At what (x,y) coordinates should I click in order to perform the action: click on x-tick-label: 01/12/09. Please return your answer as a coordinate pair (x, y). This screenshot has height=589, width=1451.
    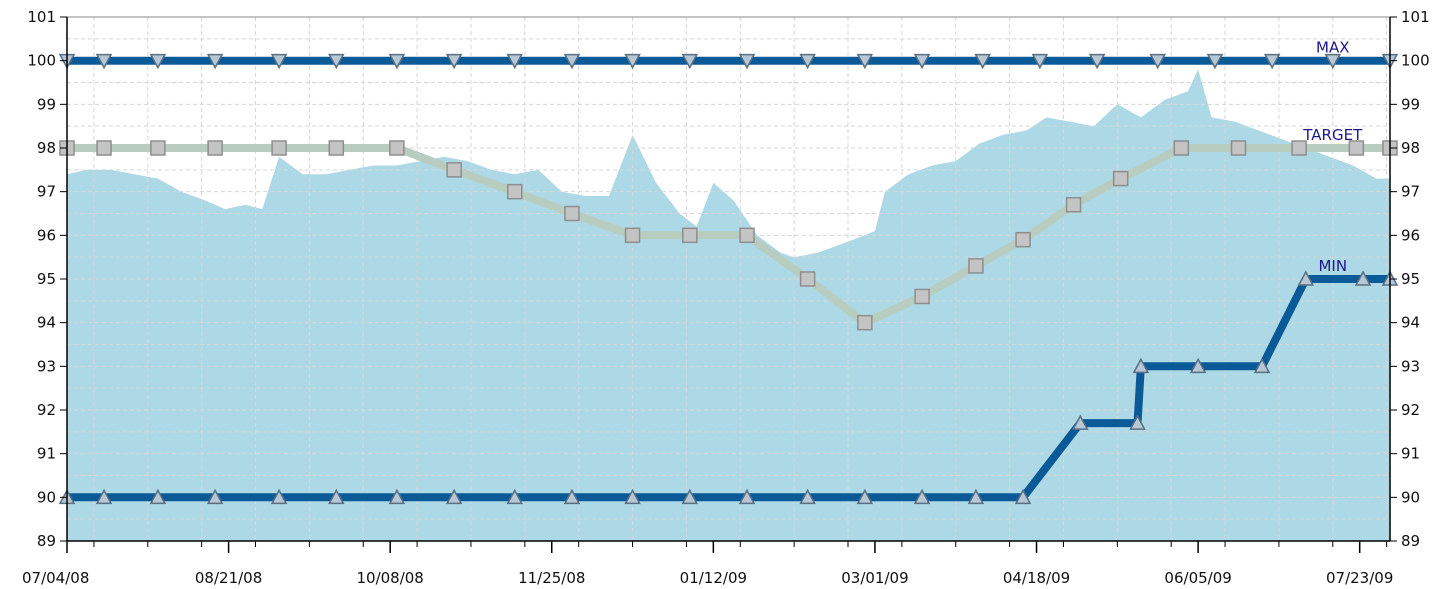
    Looking at the image, I should click on (713, 578).